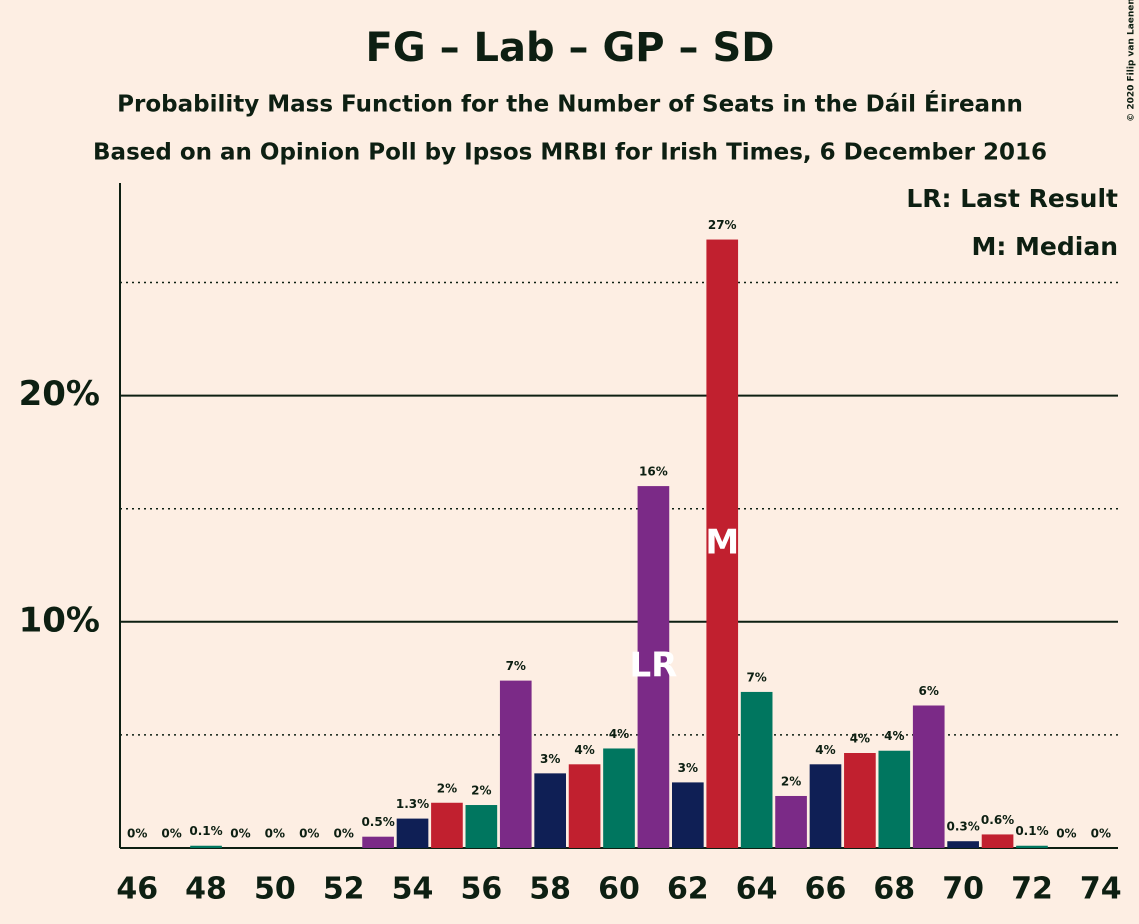 This screenshot has width=1139, height=924. Describe the element at coordinates (570, 48) in the screenshot. I see `chart-title: FG – Lab – GP – SD` at that location.